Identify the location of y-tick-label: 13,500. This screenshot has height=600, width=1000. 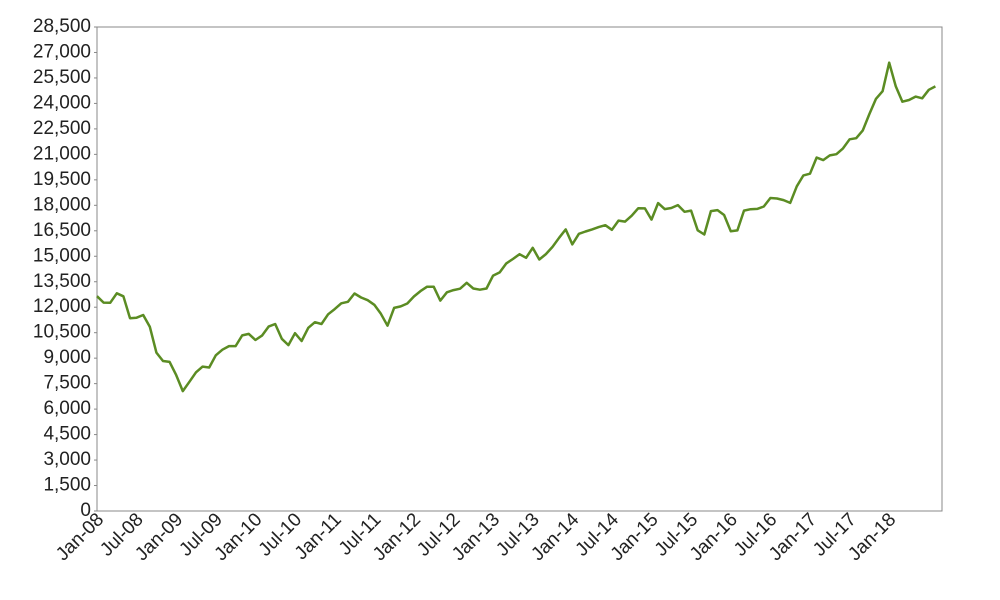
(62, 281).